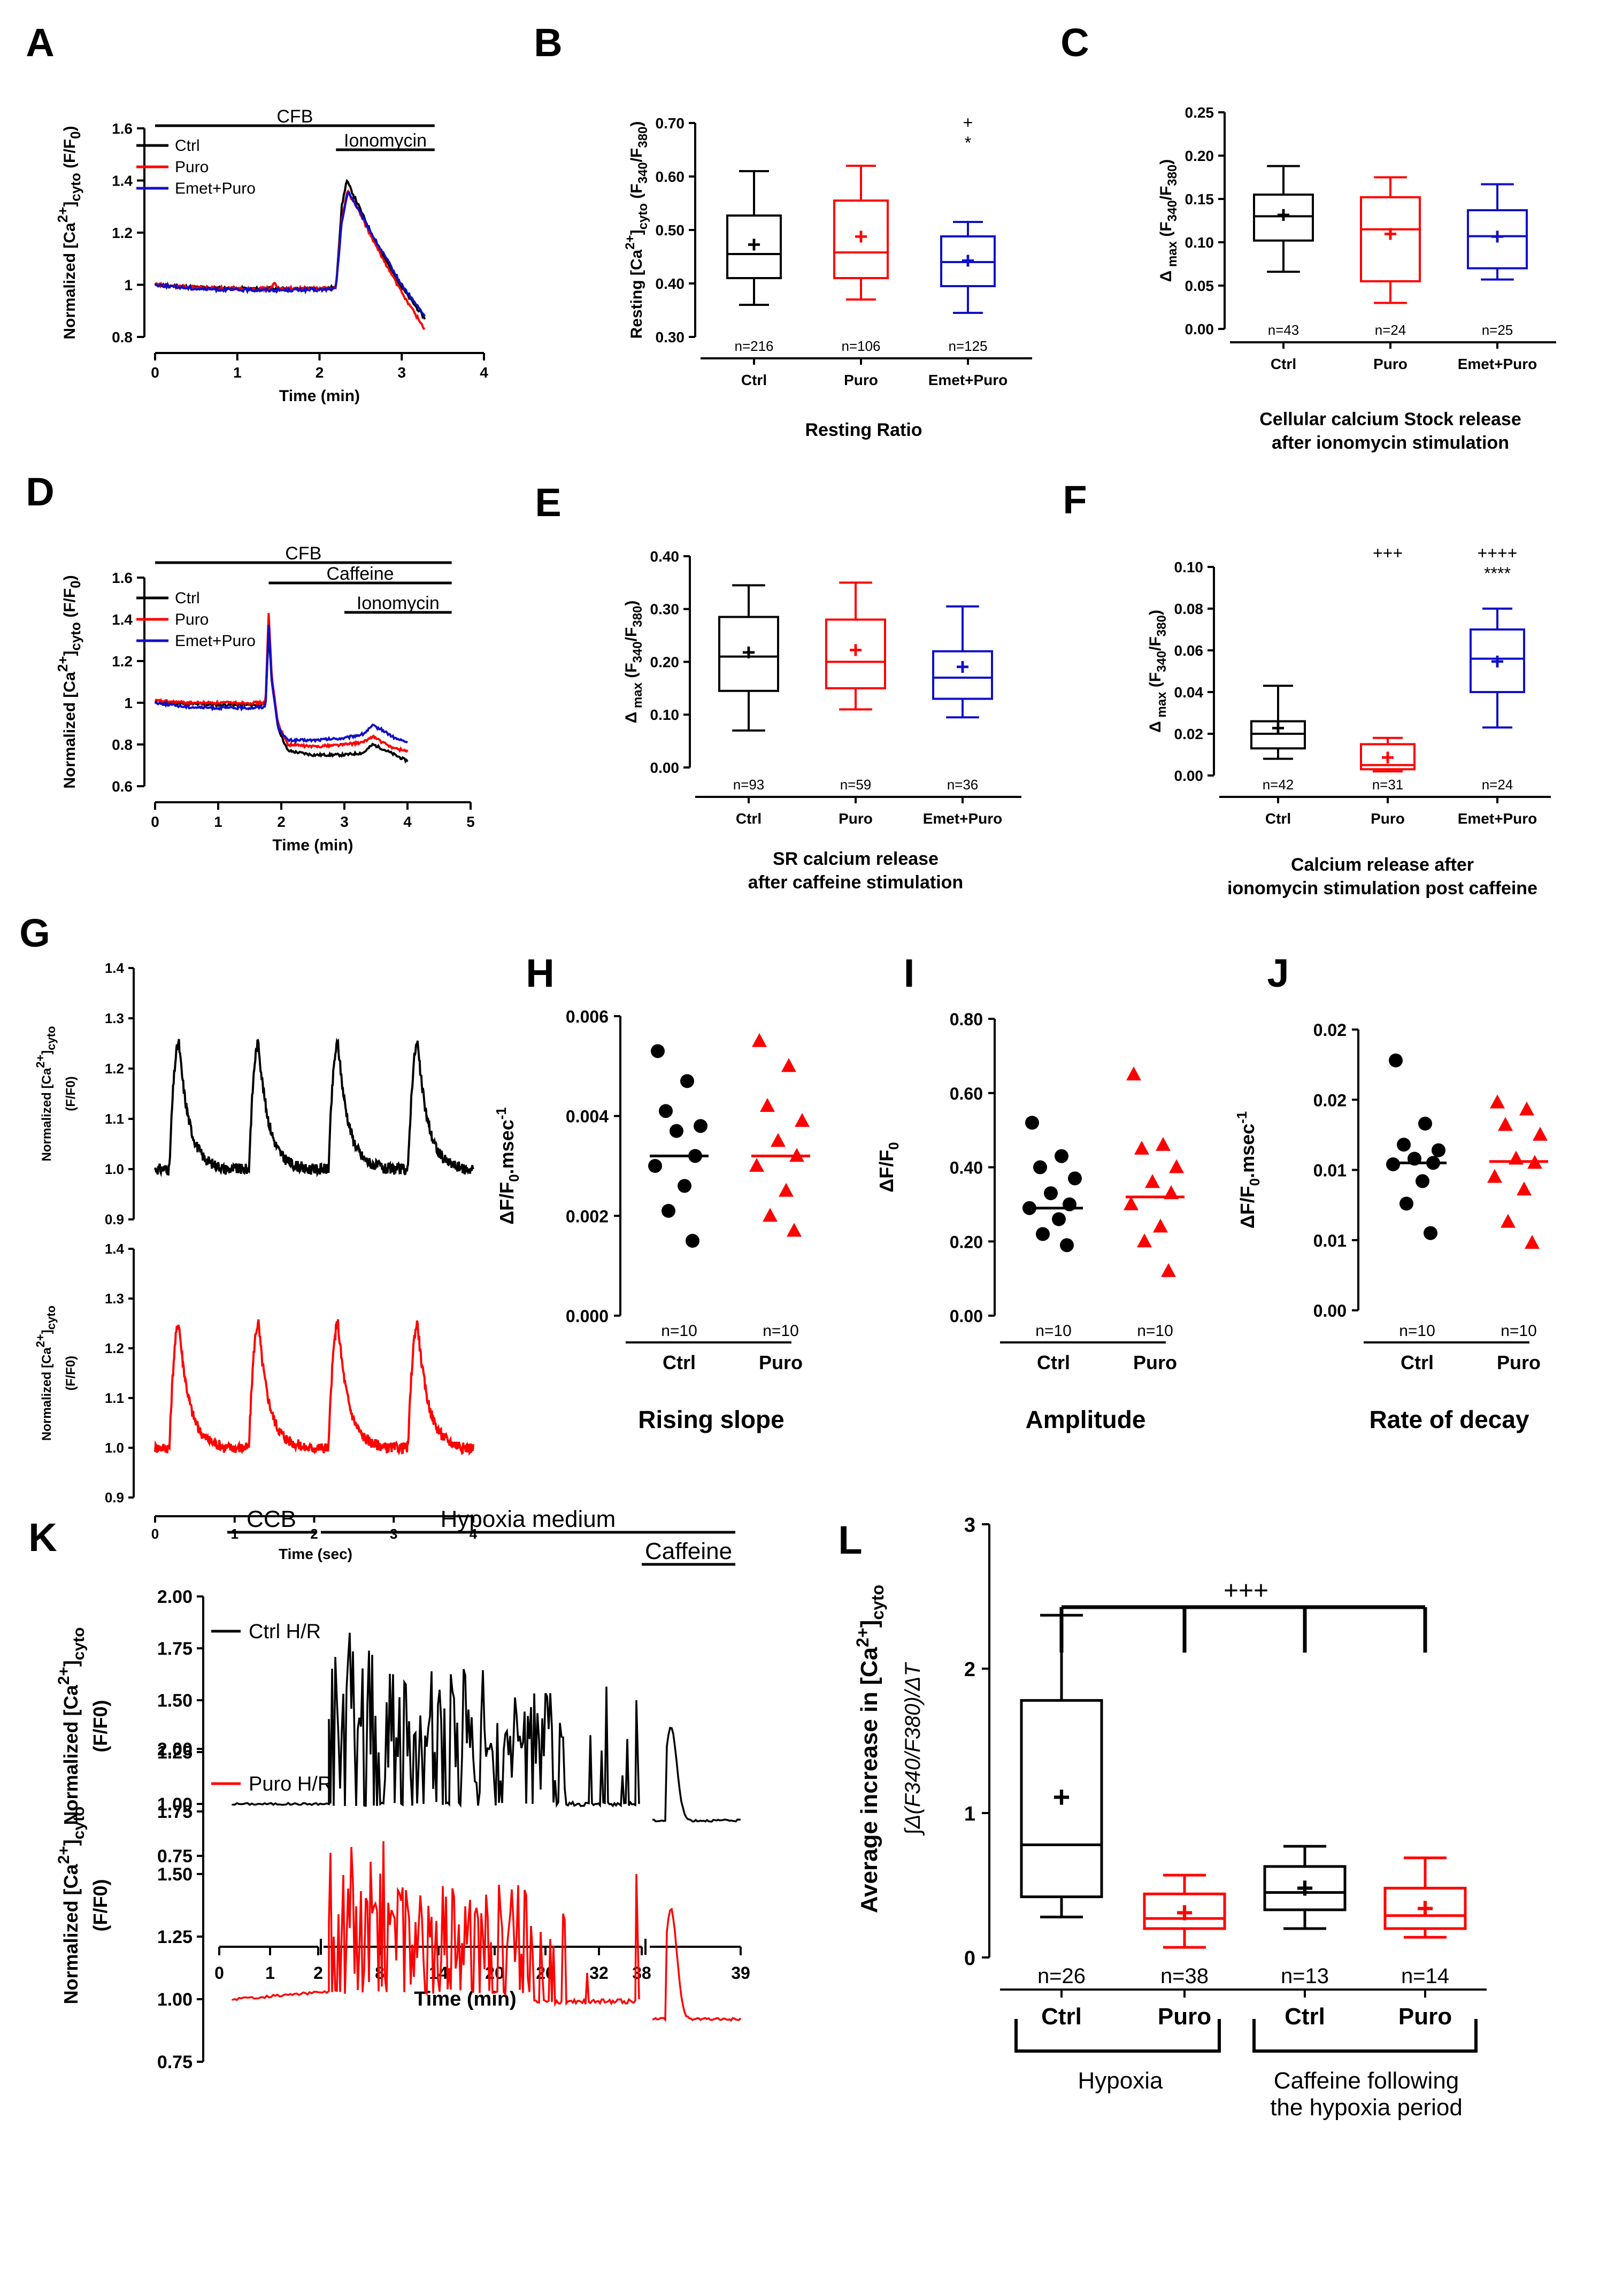 The width and height of the screenshot is (1615, 2296). What do you see at coordinates (688, 1551) in the screenshot?
I see `stimulus-label: Caffeine` at bounding box center [688, 1551].